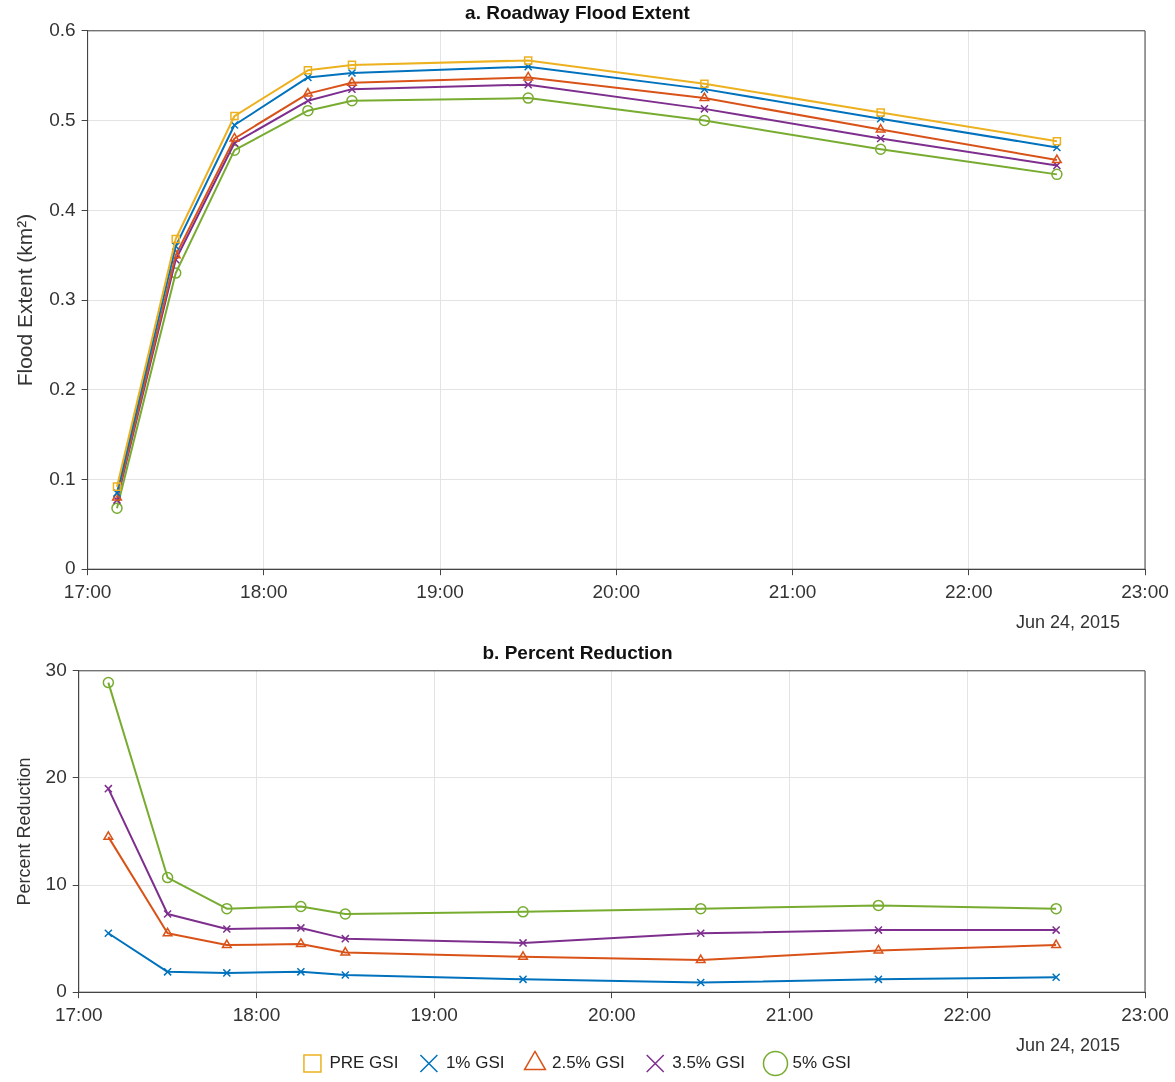 The width and height of the screenshot is (1175, 1082). What do you see at coordinates (63, 209) in the screenshot?
I see `y-tick-label: 0.4` at bounding box center [63, 209].